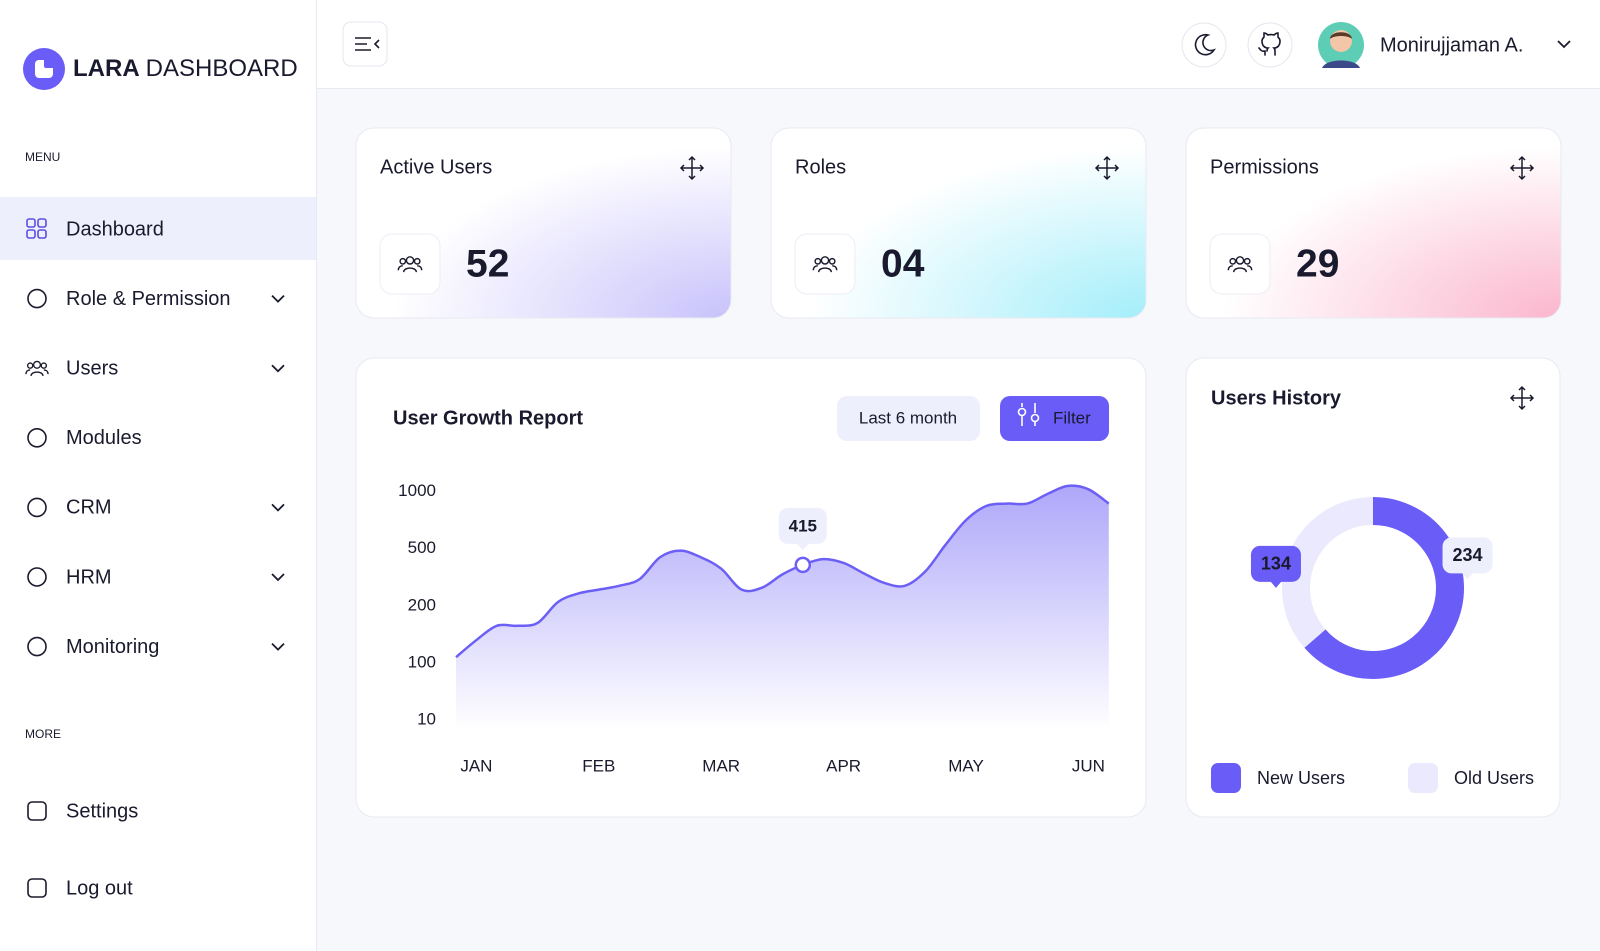  Describe the element at coordinates (843, 765) in the screenshot. I see `x-tick-label: APR` at that location.